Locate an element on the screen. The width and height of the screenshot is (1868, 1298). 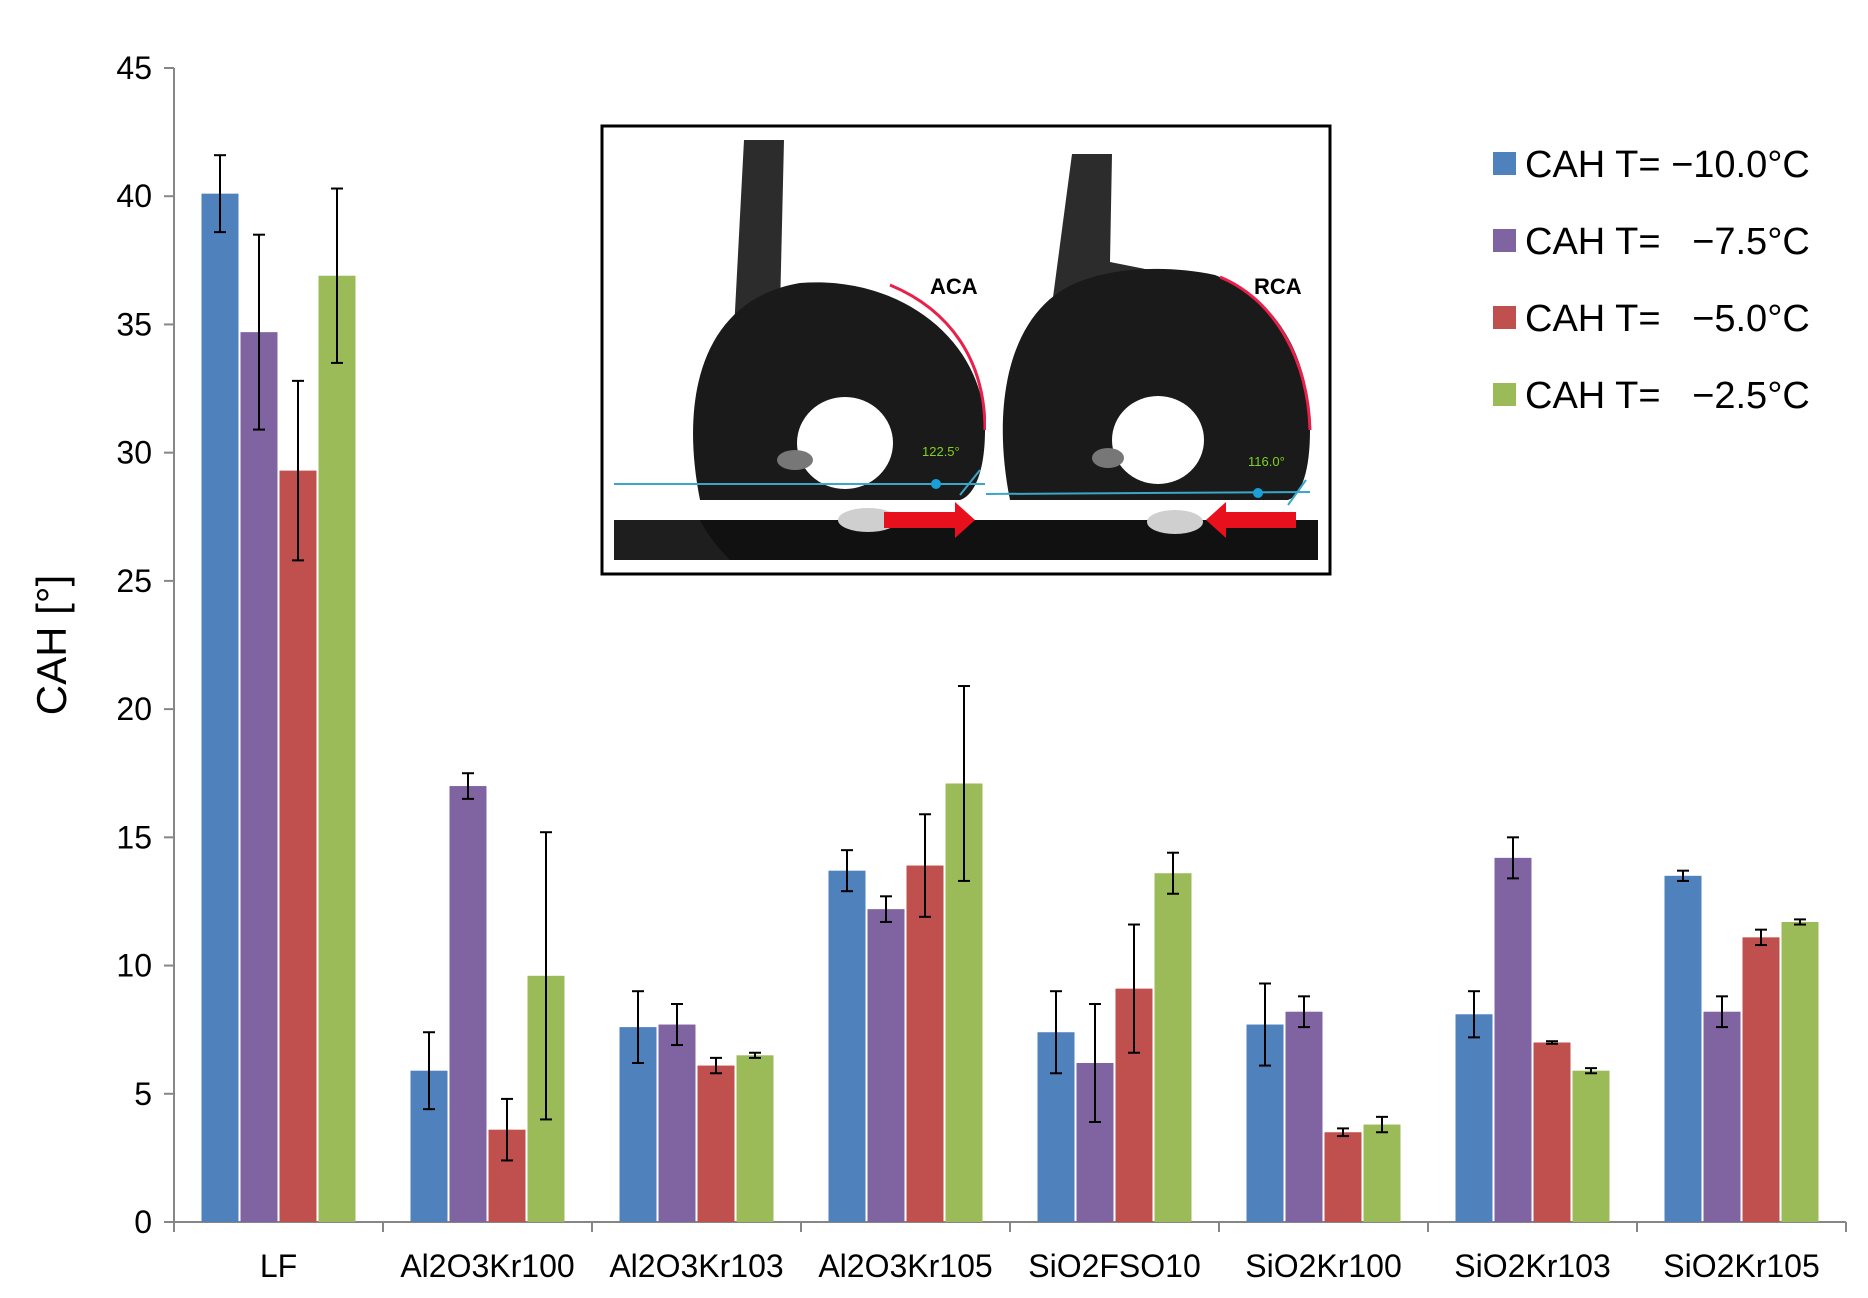
y-axis-label: CAH [°] is located at coordinates (51, 645).